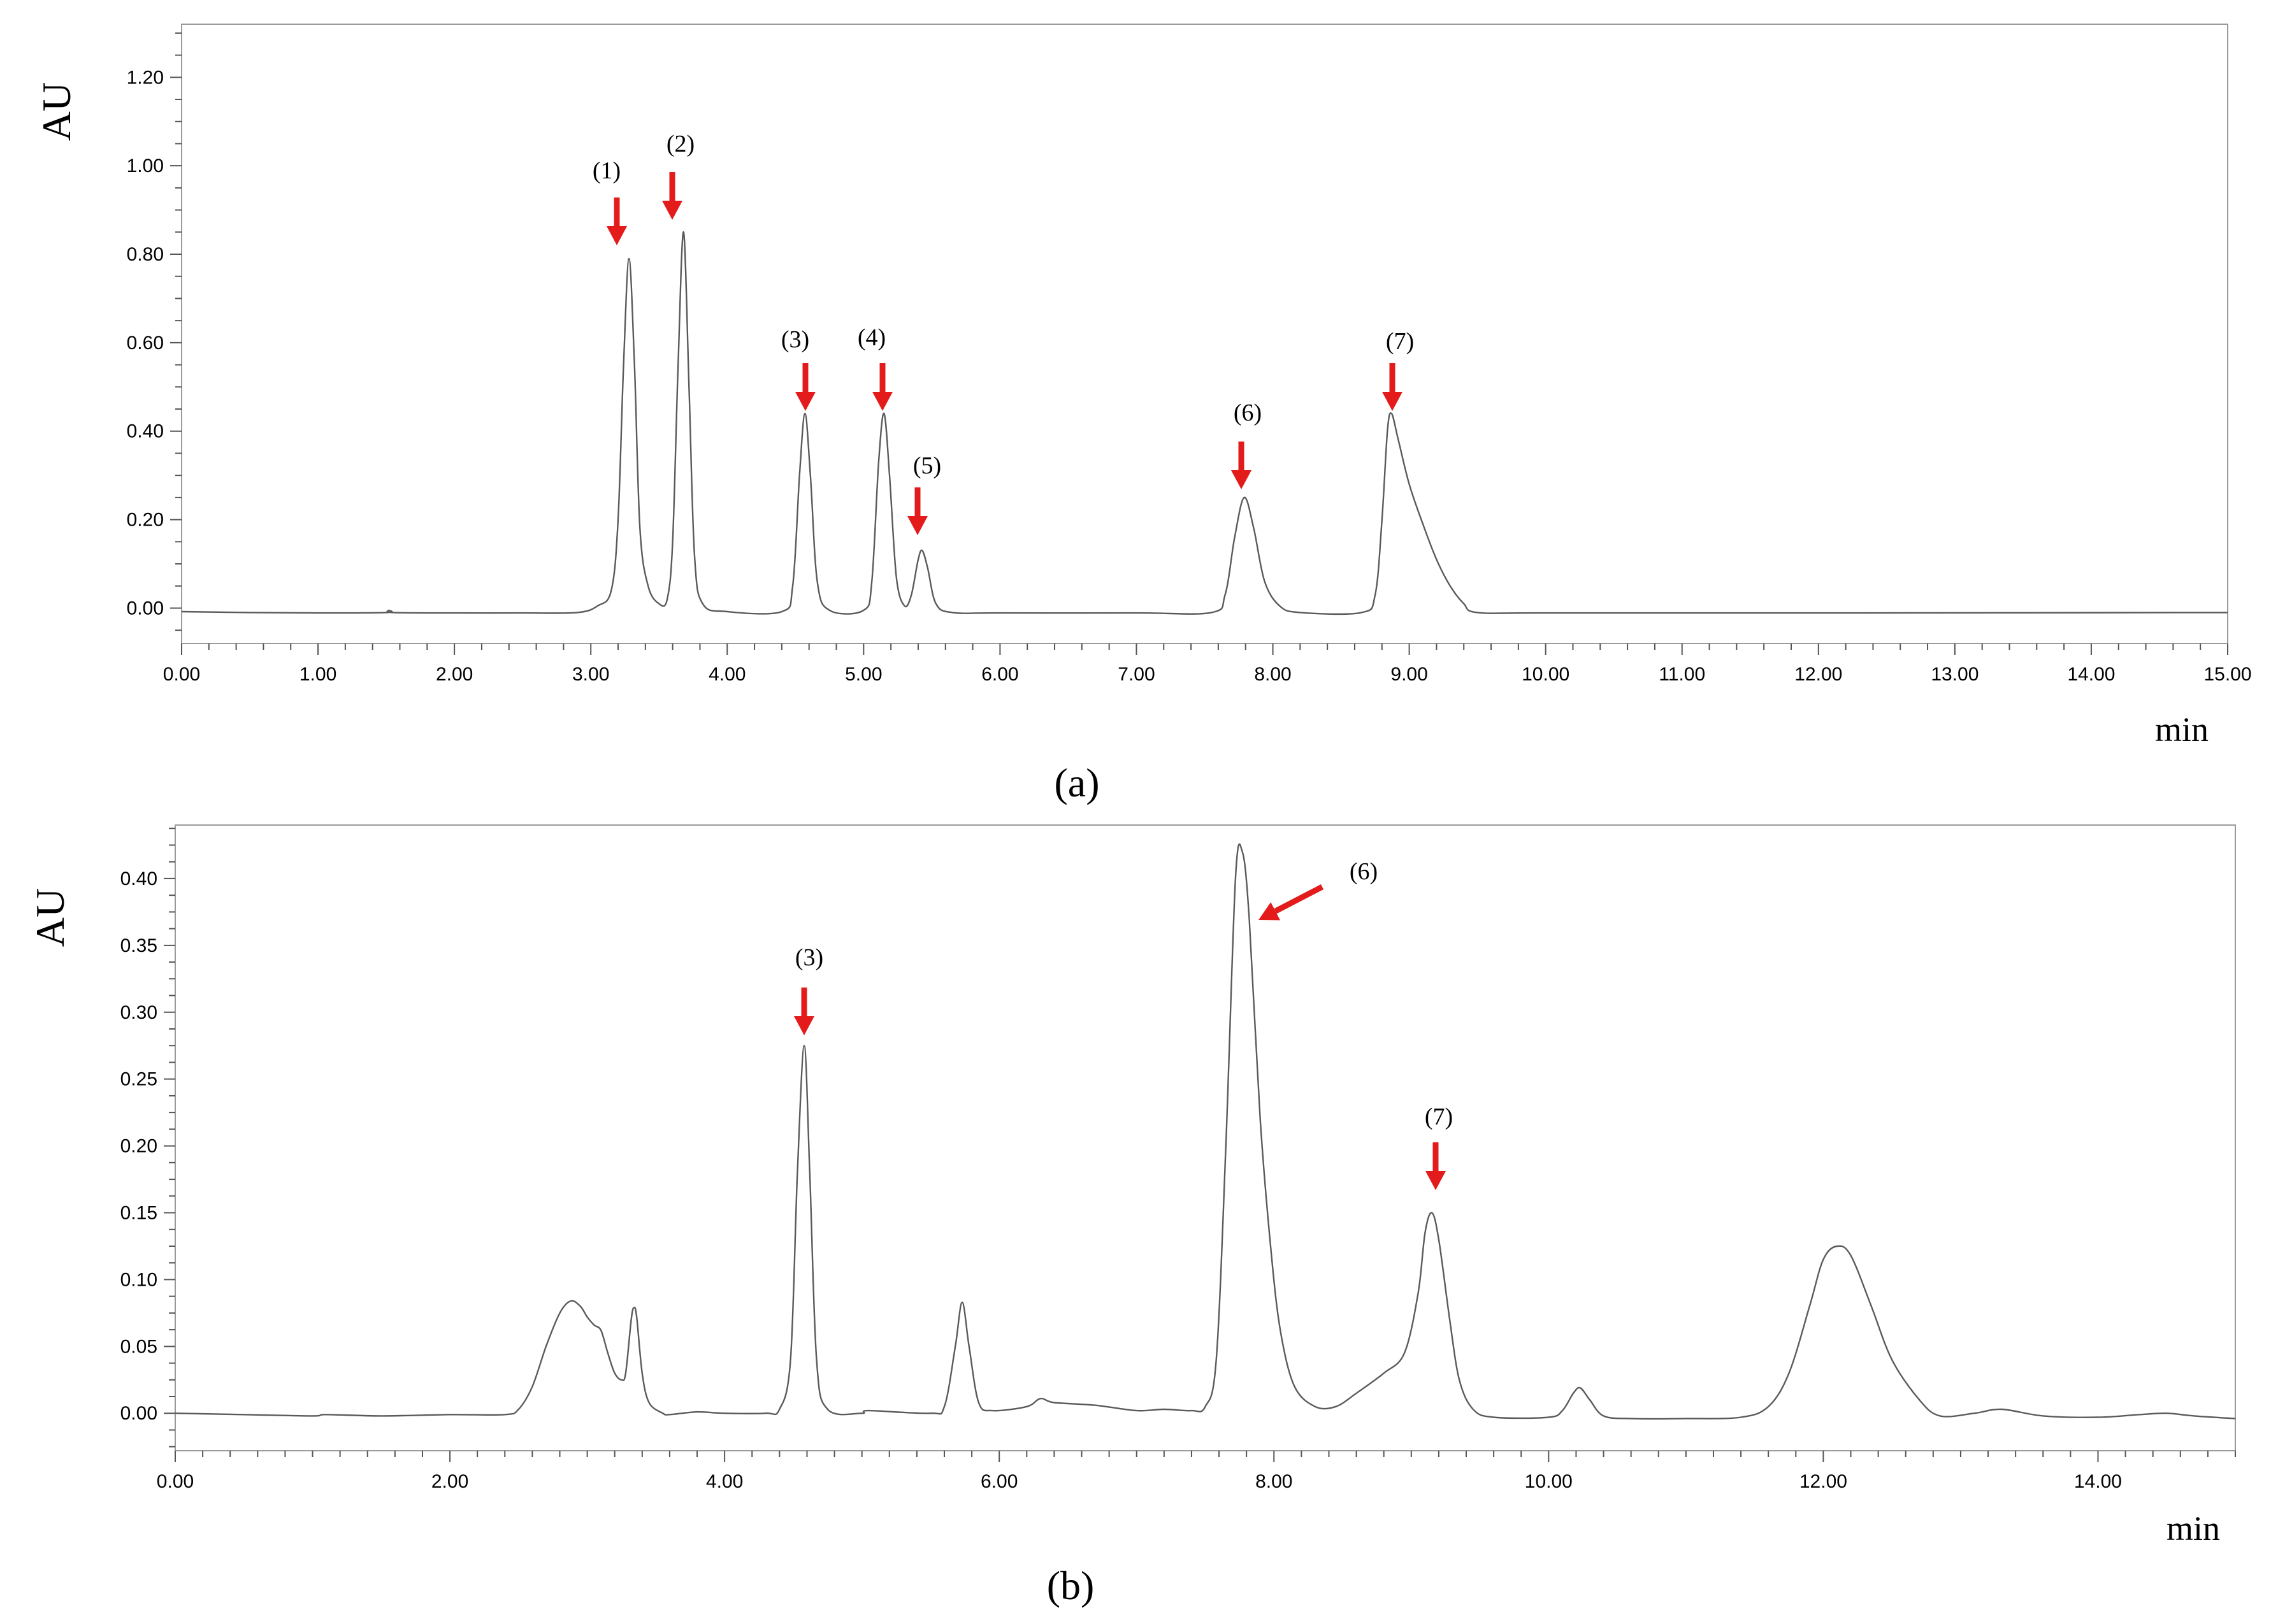  What do you see at coordinates (138, 1279) in the screenshot?
I see `y-tick-label: 0.10` at bounding box center [138, 1279].